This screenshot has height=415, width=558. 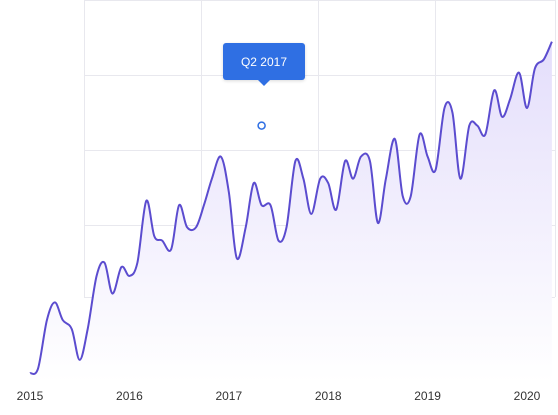 What do you see at coordinates (261, 125) in the screenshot?
I see `highlight-point` at bounding box center [261, 125].